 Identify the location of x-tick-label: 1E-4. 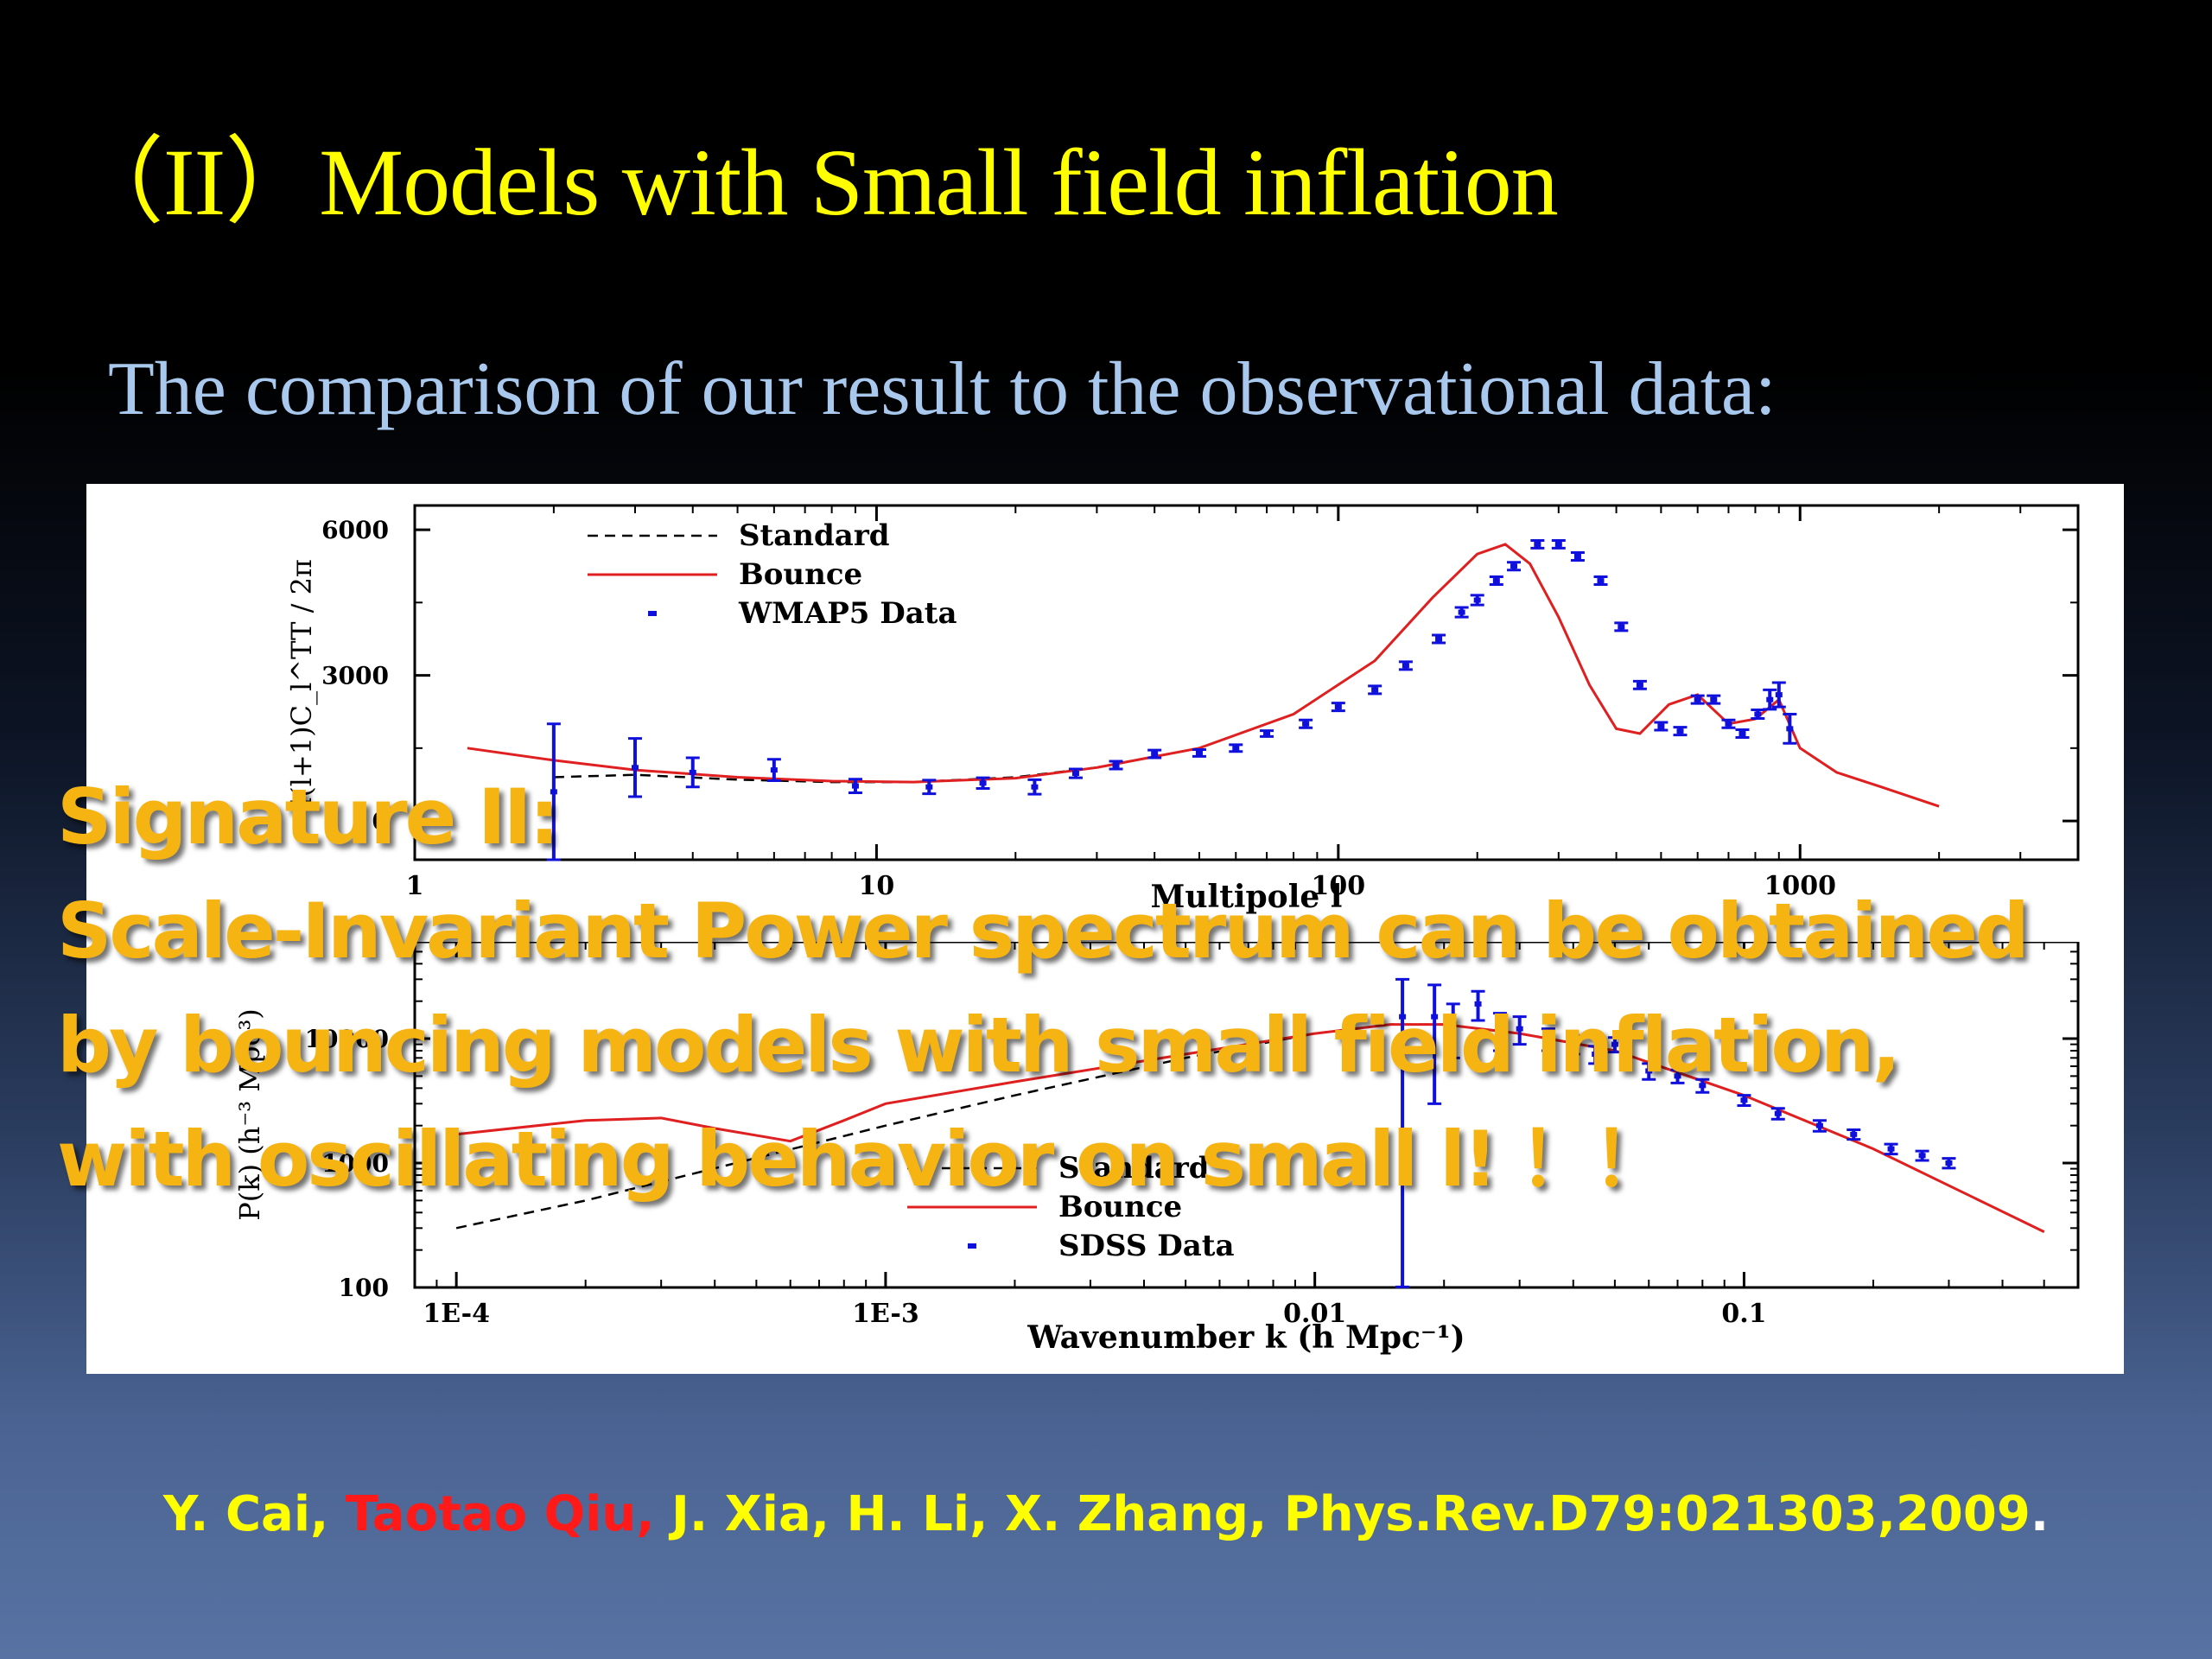
(456, 1314).